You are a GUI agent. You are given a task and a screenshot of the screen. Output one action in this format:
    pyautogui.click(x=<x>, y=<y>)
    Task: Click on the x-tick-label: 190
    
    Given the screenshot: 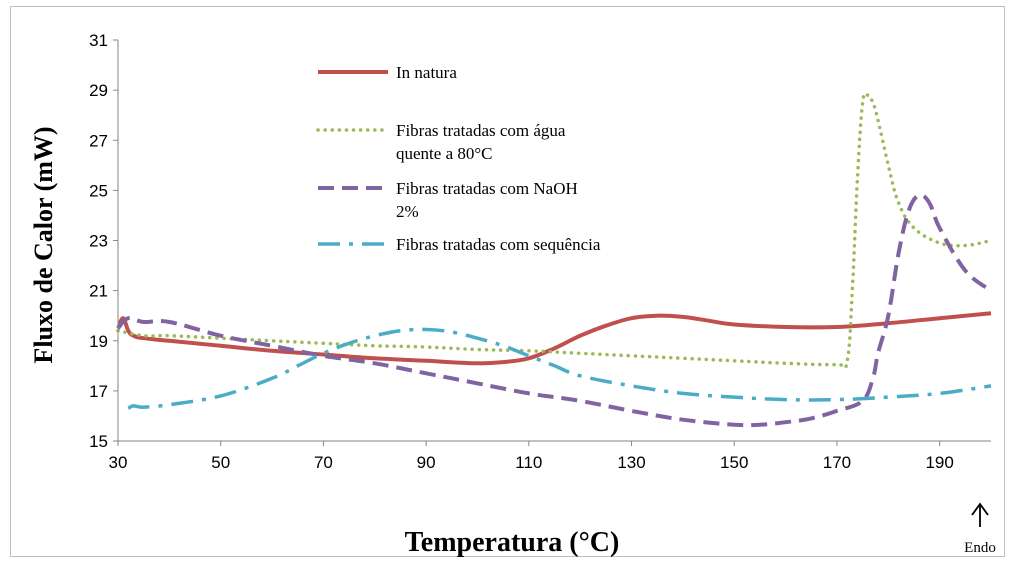 What is the action you would take?
    pyautogui.click(x=939, y=462)
    